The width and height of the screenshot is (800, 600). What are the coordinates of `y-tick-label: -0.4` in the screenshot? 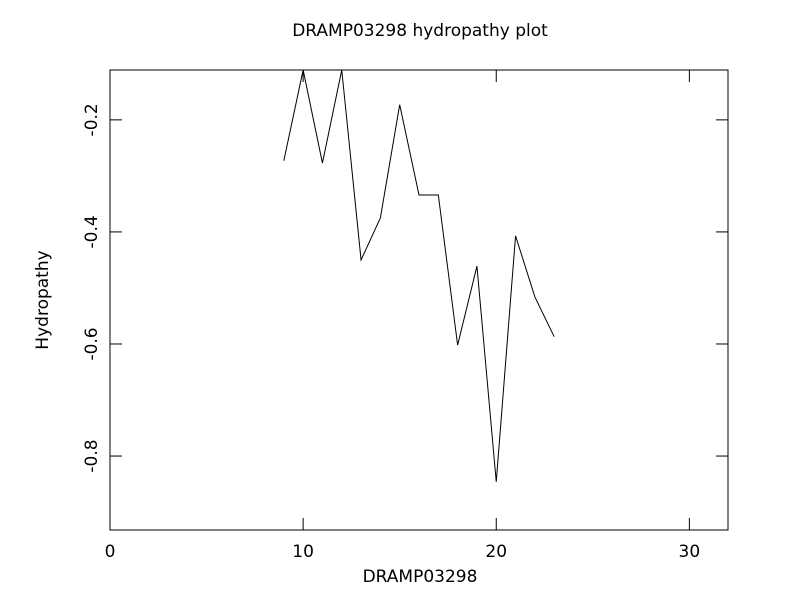 It's located at (92, 231).